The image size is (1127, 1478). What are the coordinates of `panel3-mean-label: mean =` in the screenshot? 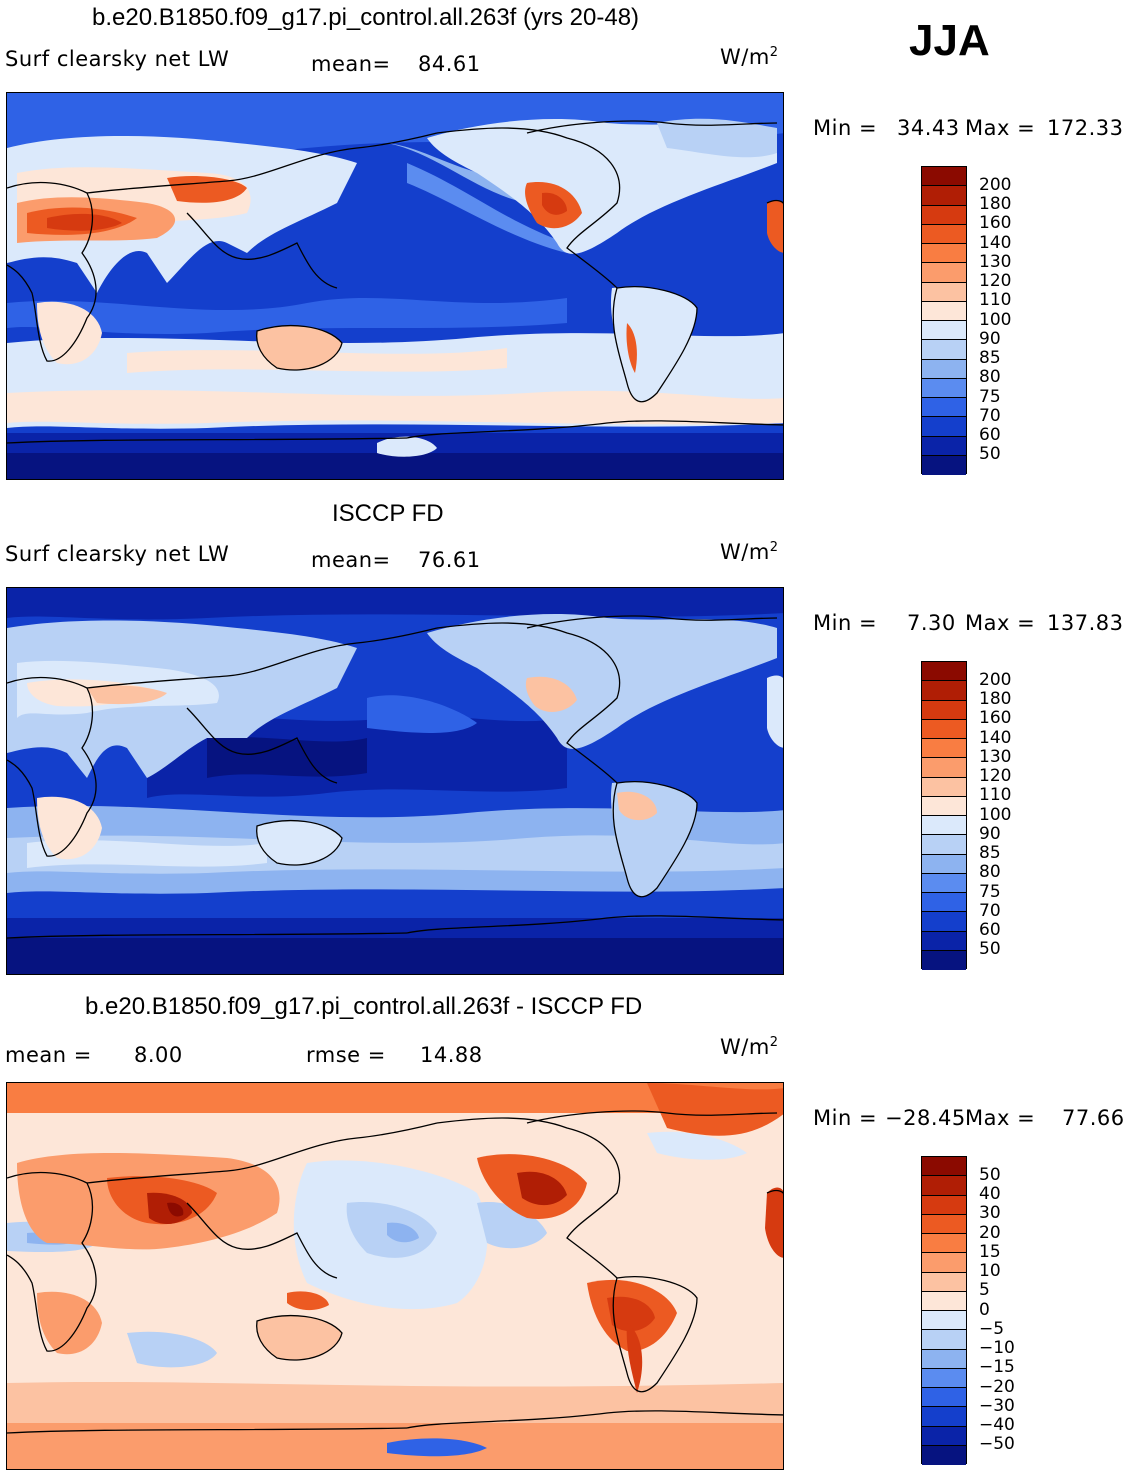 It's located at (48, 1055).